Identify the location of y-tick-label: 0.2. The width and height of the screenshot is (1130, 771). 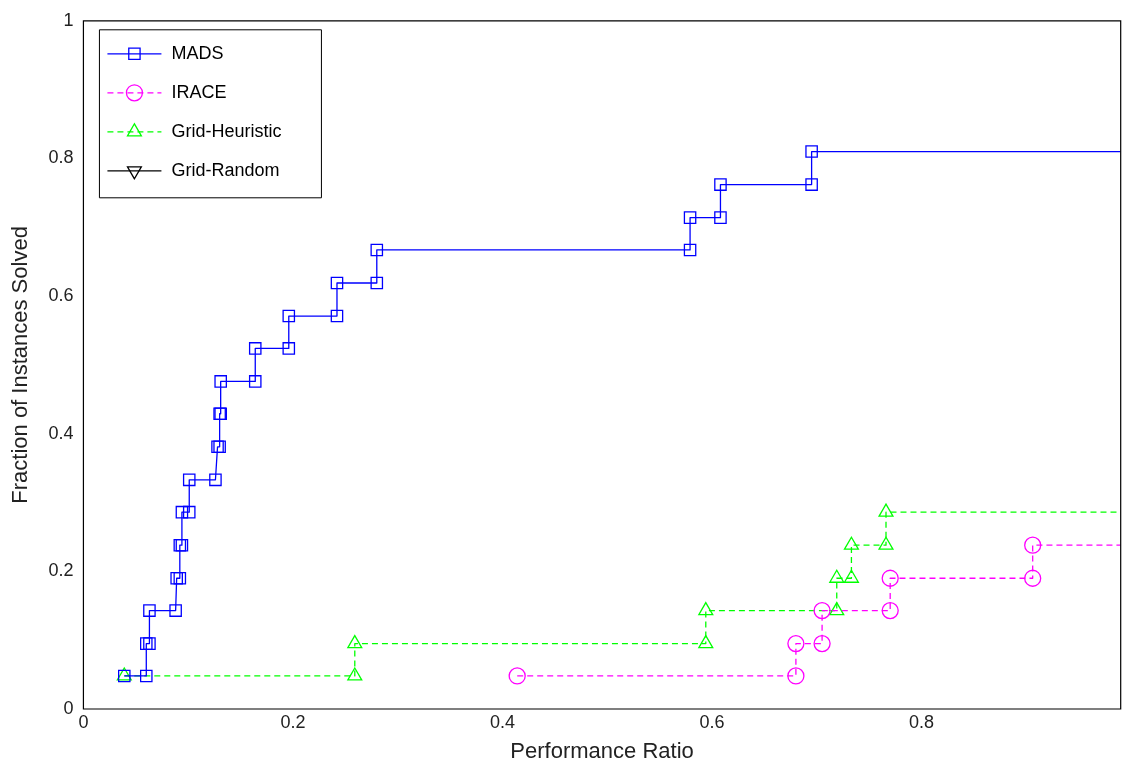
(61, 570).